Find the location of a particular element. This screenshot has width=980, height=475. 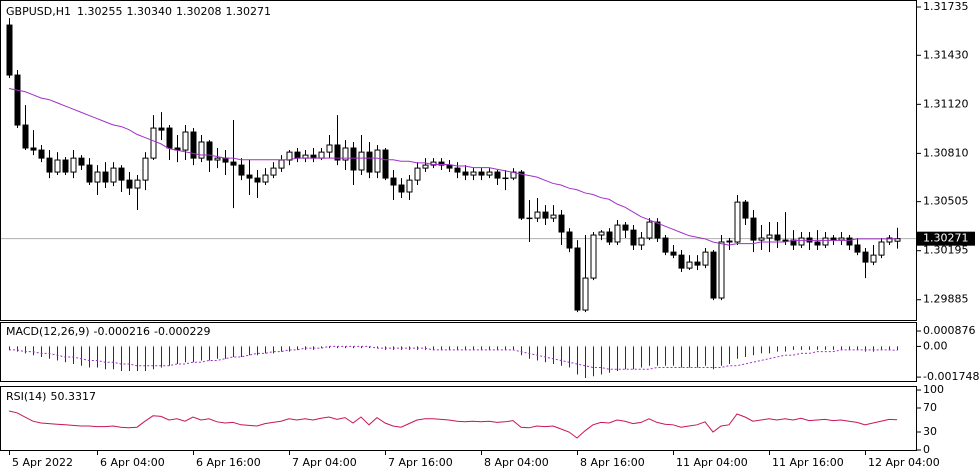

x-tick-label: 6 Apr 16:00 is located at coordinates (228, 462).